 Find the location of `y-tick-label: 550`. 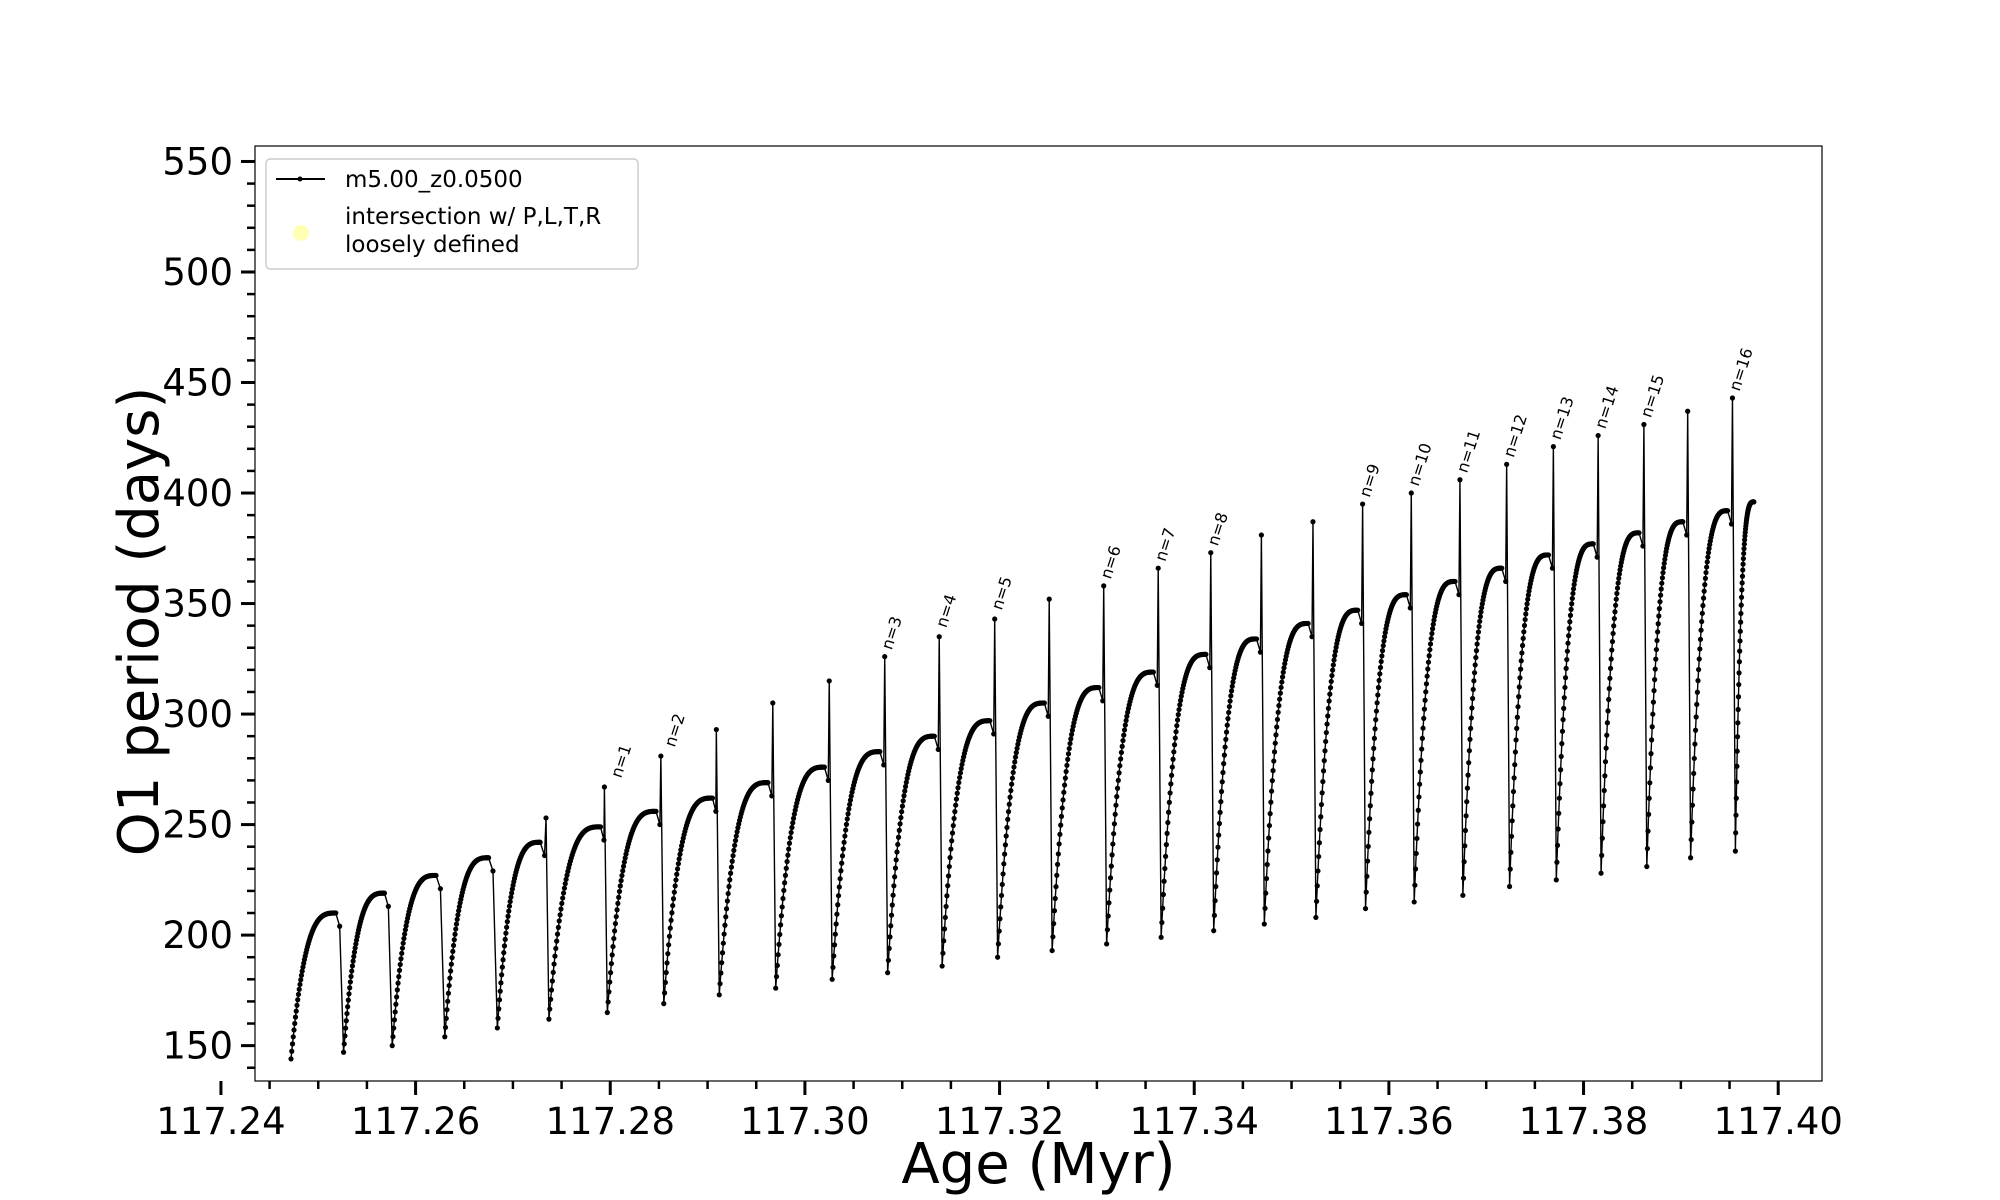

y-tick-label: 550 is located at coordinates (197, 161).